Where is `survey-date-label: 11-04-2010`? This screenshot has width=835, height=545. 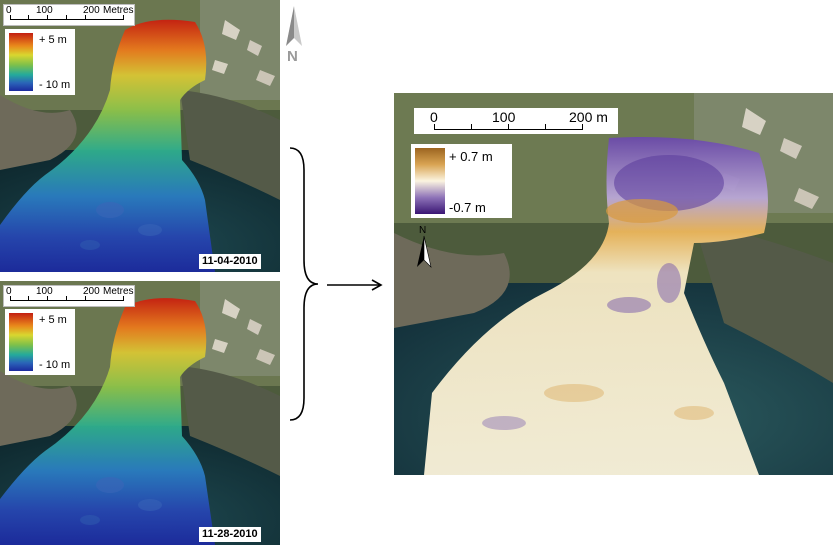 survey-date-label: 11-04-2010 is located at coordinates (230, 261).